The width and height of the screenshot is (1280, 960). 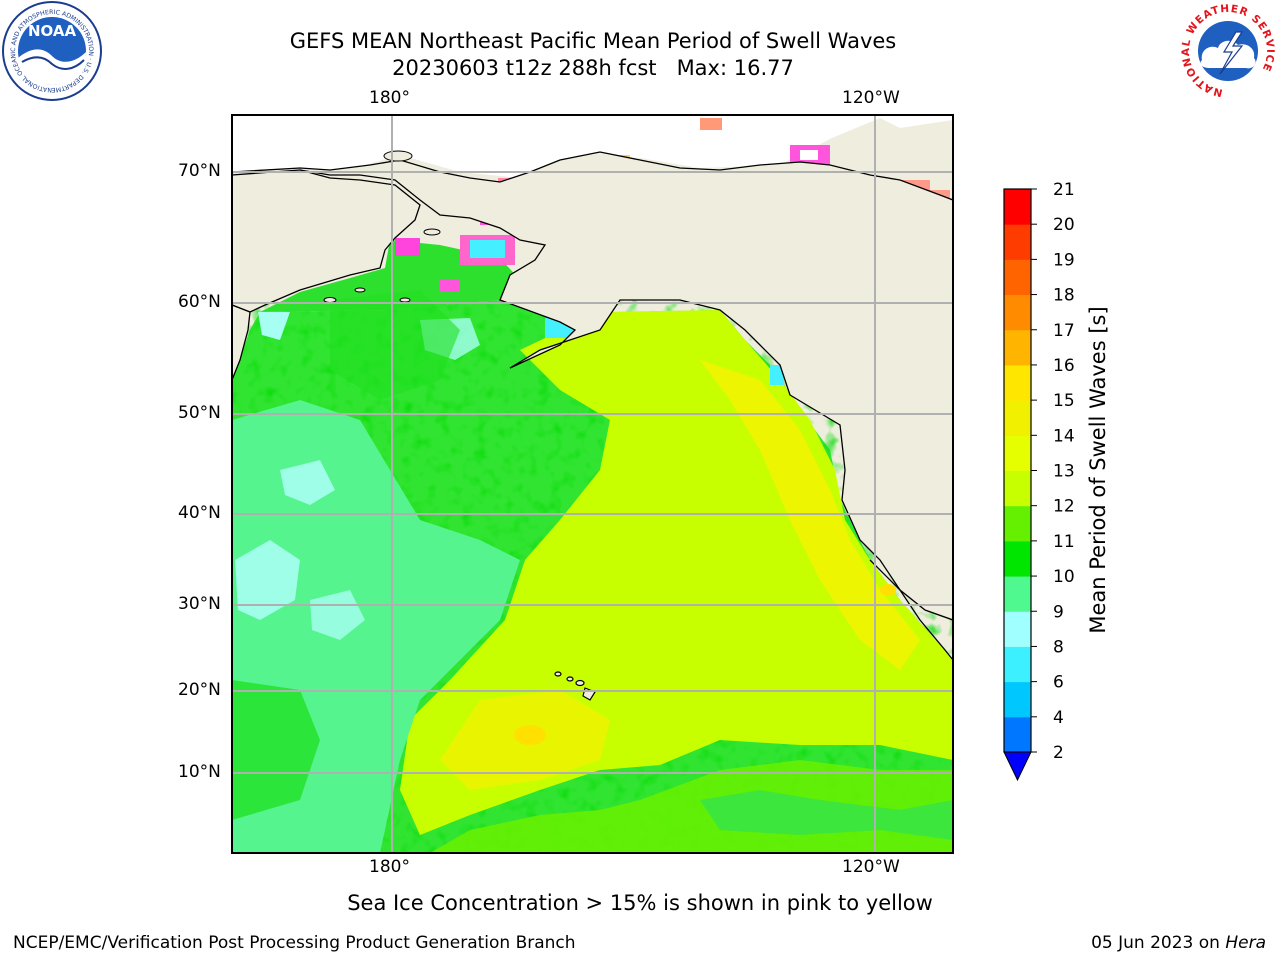 What do you see at coordinates (389, 867) in the screenshot?
I see `lon-label-bottom-180: 180°` at bounding box center [389, 867].